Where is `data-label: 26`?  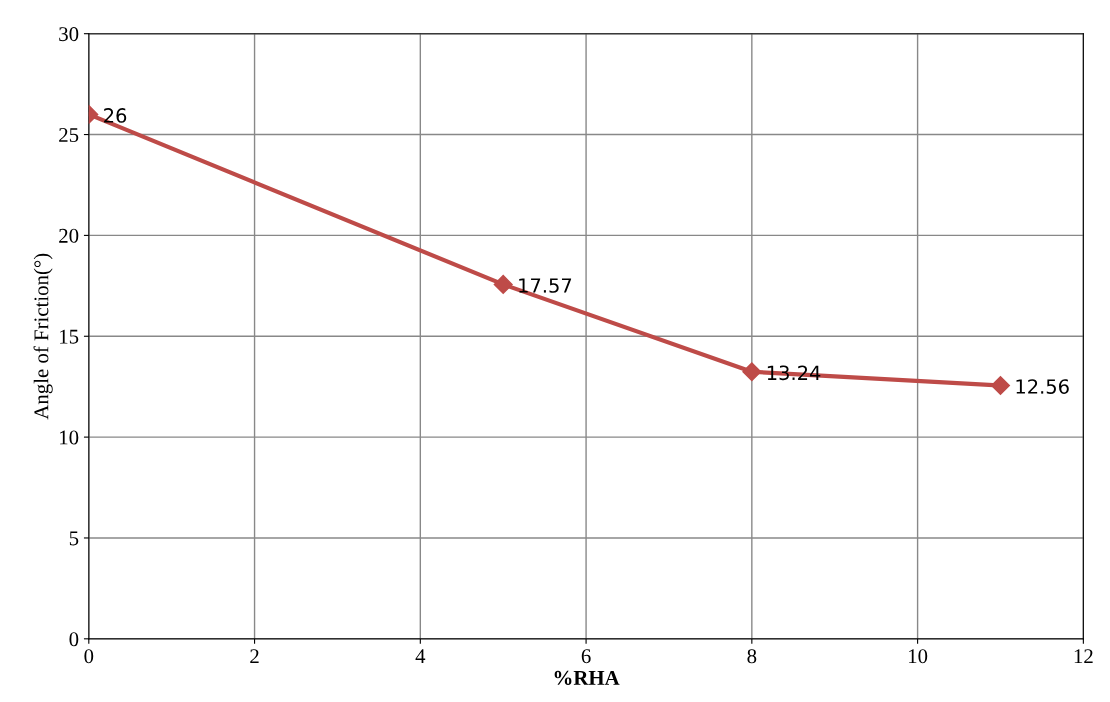 data-label: 26 is located at coordinates (115, 115).